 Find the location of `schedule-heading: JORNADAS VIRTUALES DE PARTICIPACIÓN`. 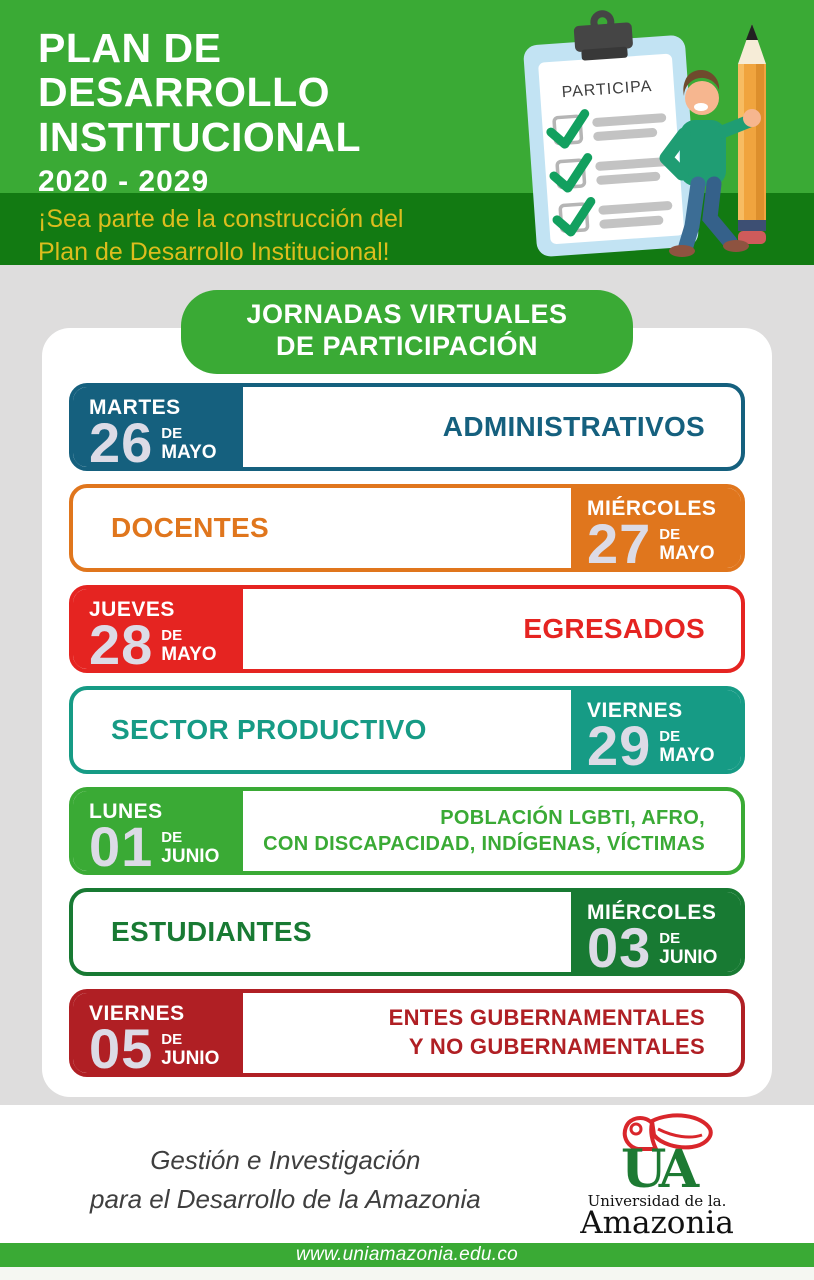

schedule-heading: JORNADAS VIRTUALES DE PARTICIPACIÓN is located at coordinates (407, 332).